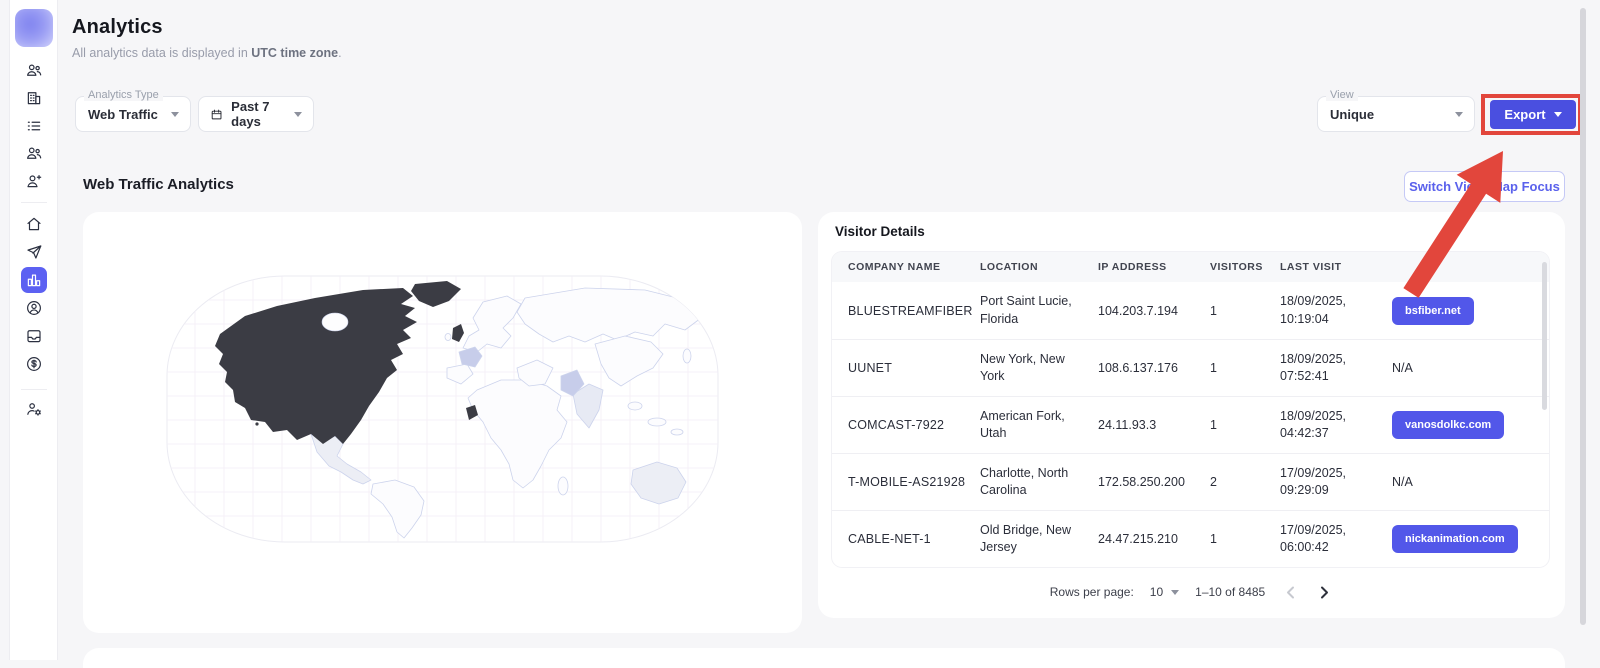 Image resolution: width=1600 pixels, height=668 pixels. Describe the element at coordinates (1313, 367) in the screenshot. I see `last-visit: 18/09/2025, 07:52:41` at that location.